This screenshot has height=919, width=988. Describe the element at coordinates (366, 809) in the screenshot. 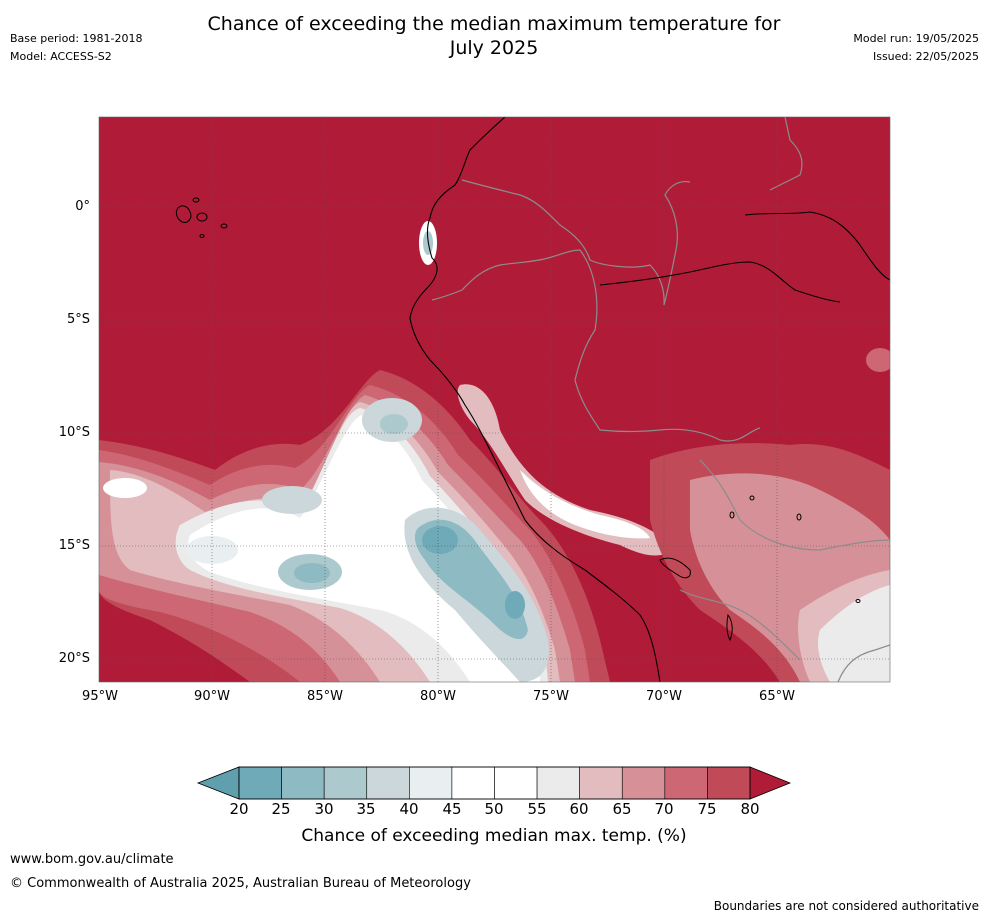

I see `colorbar-tick: 35` at that location.